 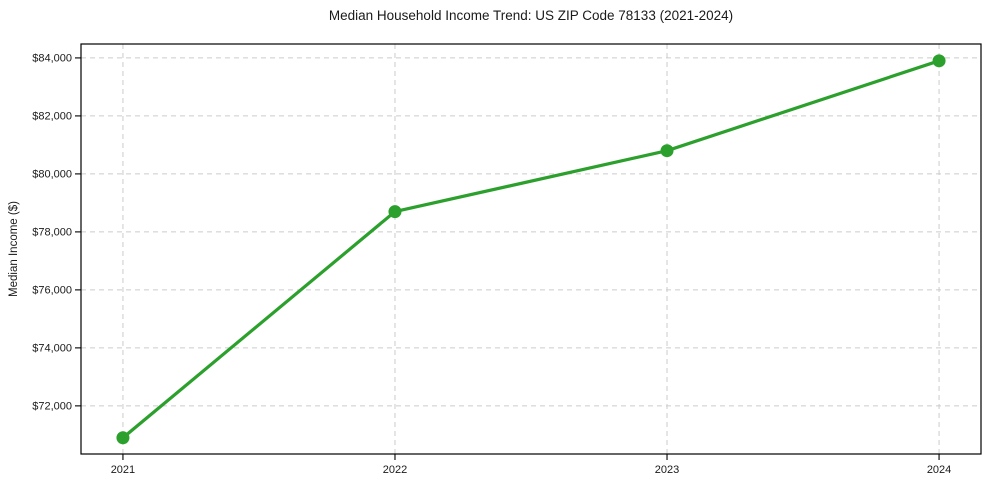 What do you see at coordinates (52, 406) in the screenshot?
I see `y-tick-label: $72,000` at bounding box center [52, 406].